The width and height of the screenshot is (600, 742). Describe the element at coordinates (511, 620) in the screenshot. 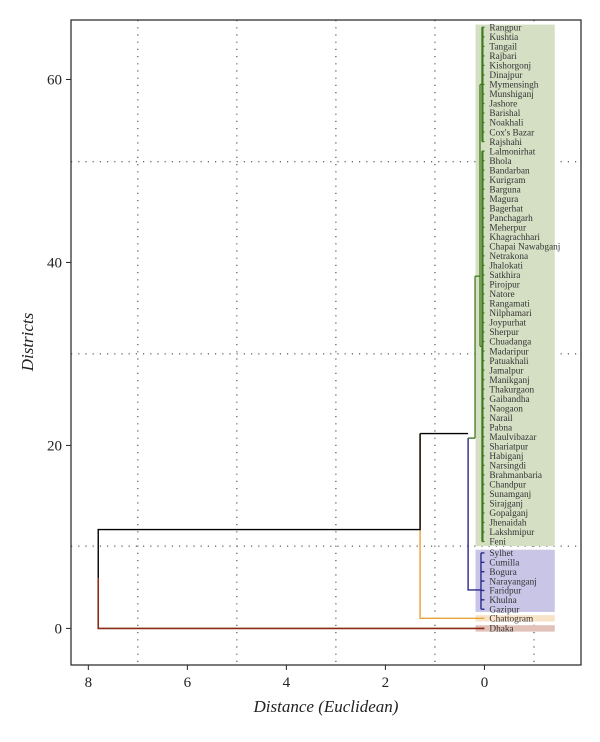

I see `leaf-label: Chattogram` at that location.